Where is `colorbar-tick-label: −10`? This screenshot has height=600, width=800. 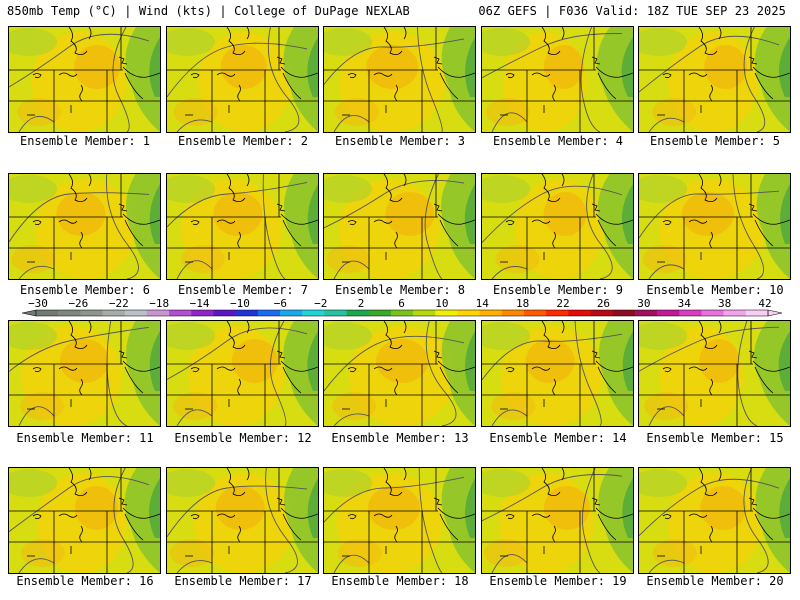
colorbar-tick-label: −10 is located at coordinates (240, 304).